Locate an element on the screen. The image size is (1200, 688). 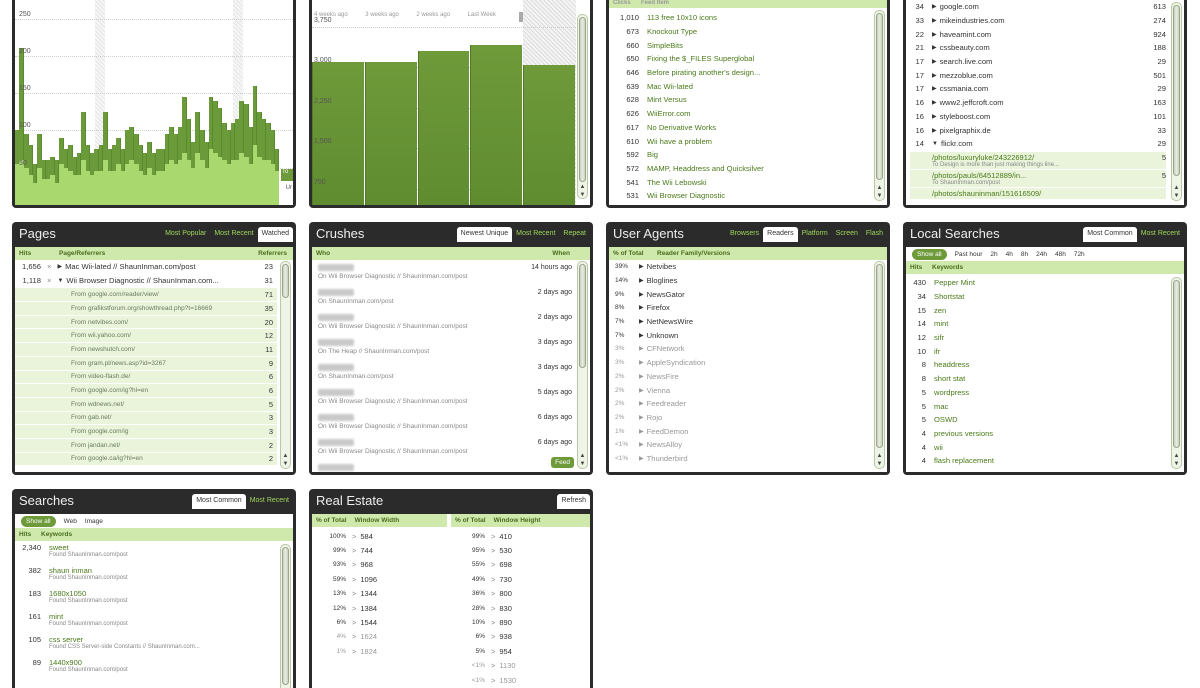
agent-name: Unknown is located at coordinates (662, 335).